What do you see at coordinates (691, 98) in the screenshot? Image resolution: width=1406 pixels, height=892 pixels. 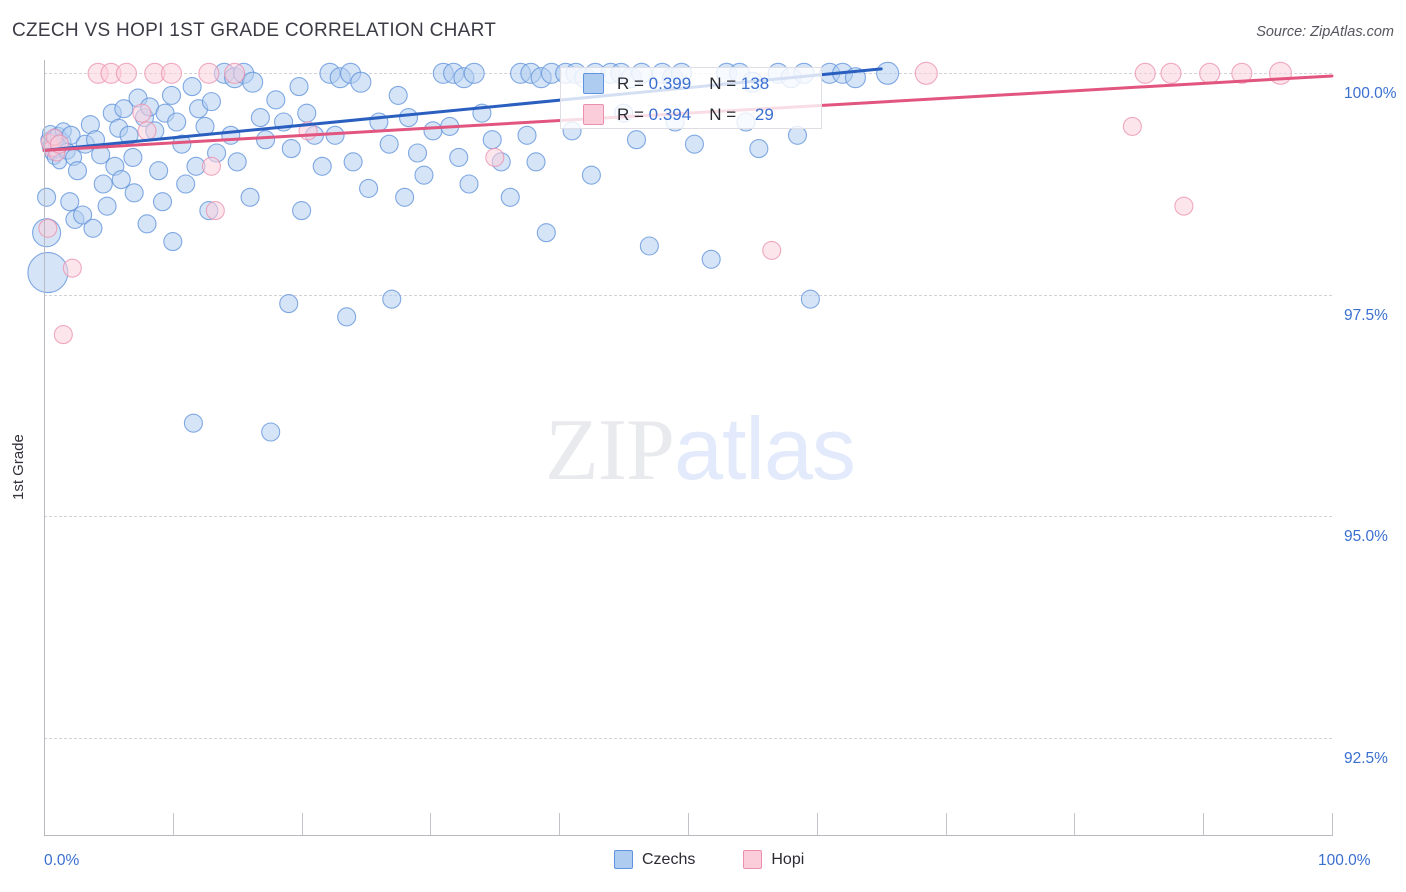 I see `correlation-stats-box: R = 0.399 N = 138 R = 0.394 N = 29` at bounding box center [691, 98].